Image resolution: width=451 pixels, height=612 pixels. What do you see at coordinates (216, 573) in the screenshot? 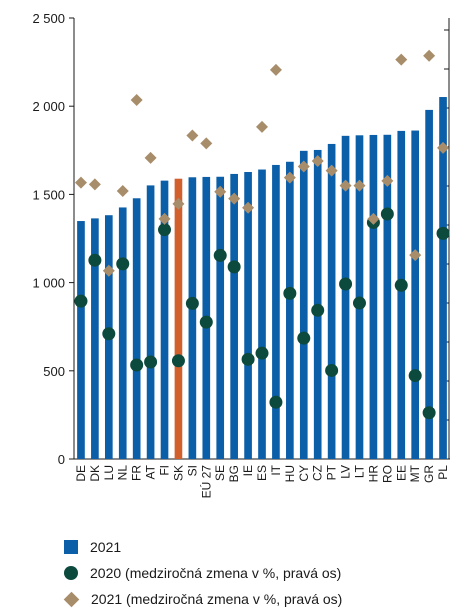
I see `legend-label-circle: 2020 (medziročná zmena v %, pravá os)` at bounding box center [216, 573].